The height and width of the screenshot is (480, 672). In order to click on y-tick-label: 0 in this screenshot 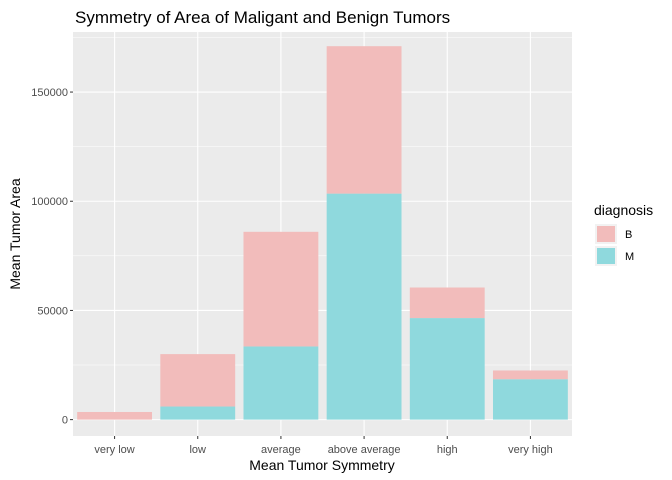, I will do `click(65, 421)`.